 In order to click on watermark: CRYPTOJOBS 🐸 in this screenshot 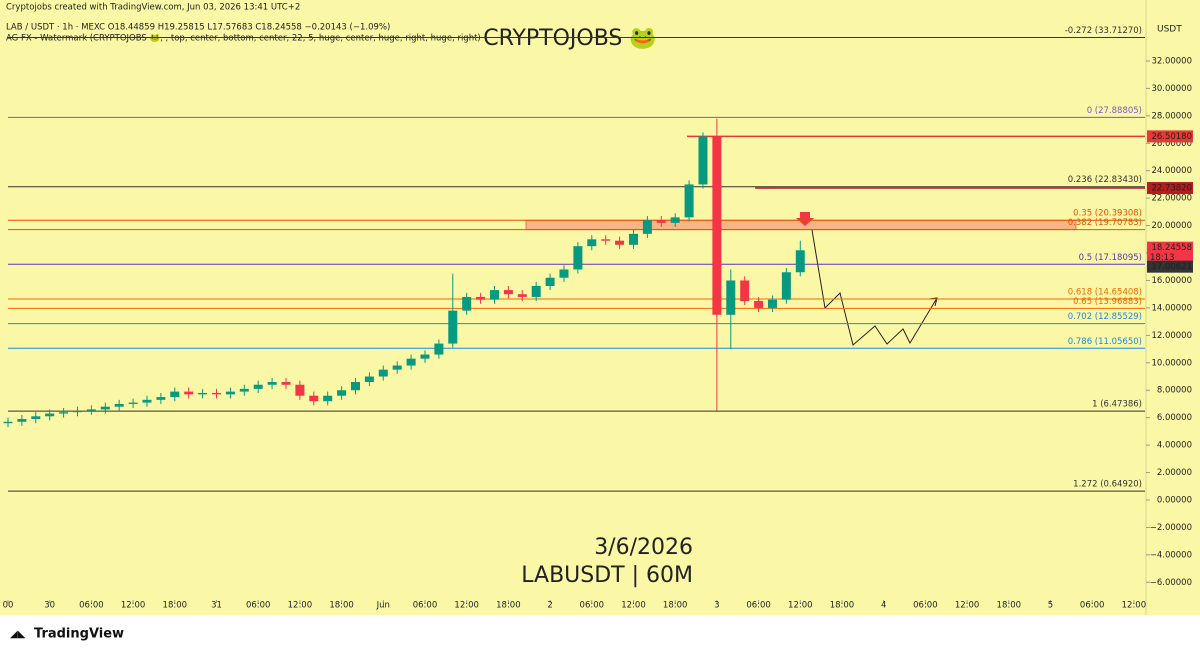, I will do `click(570, 38)`.